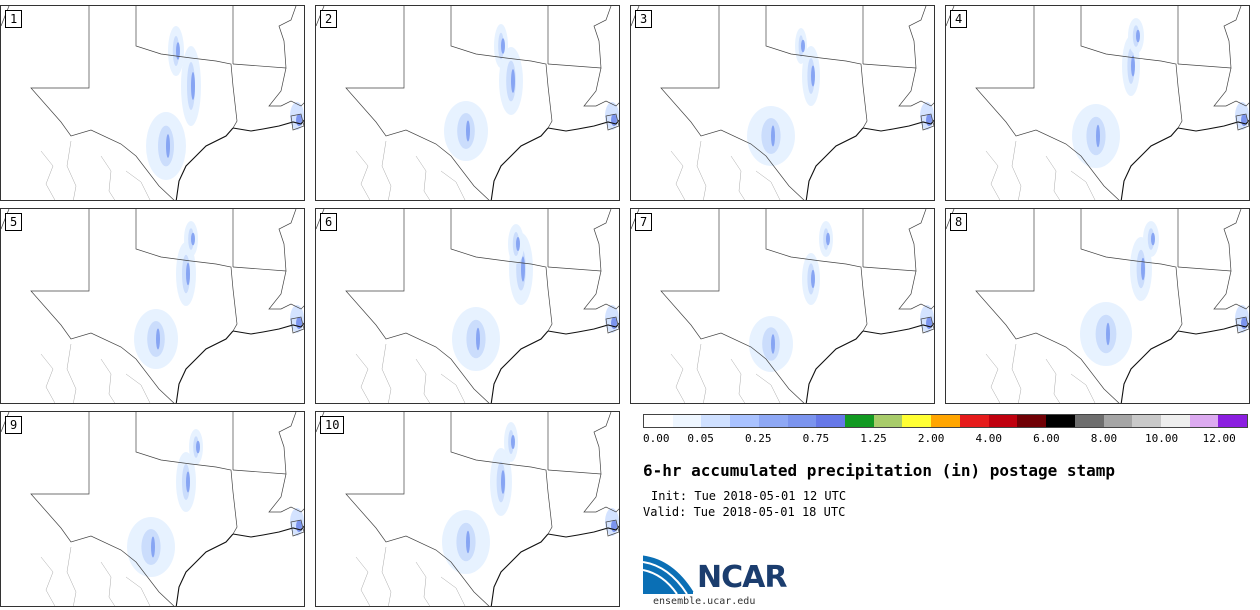 Image resolution: width=1260 pixels, height=610 pixels. What do you see at coordinates (959, 222) in the screenshot?
I see `panel-number-label: 8` at bounding box center [959, 222].